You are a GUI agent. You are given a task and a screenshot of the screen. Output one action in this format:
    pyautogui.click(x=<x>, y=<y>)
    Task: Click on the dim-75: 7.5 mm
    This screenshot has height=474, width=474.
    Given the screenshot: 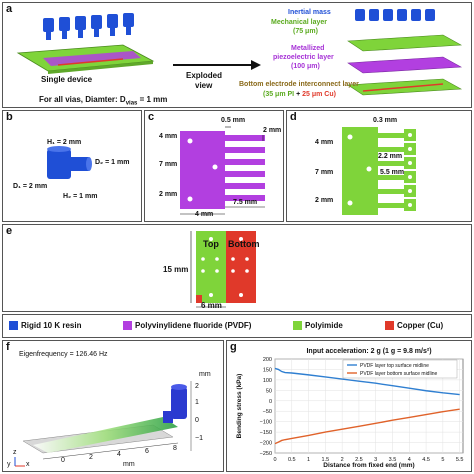 What is the action you would take?
    pyautogui.click(x=245, y=202)
    